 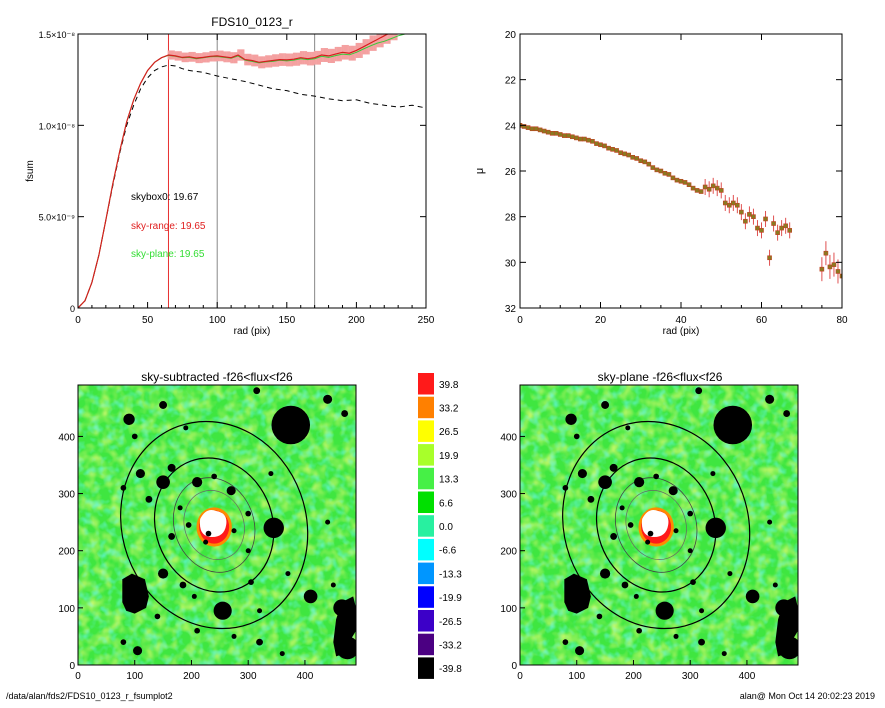 What do you see at coordinates (251, 22) in the screenshot?
I see `fsum-title: FDS10_0123_r` at bounding box center [251, 22].